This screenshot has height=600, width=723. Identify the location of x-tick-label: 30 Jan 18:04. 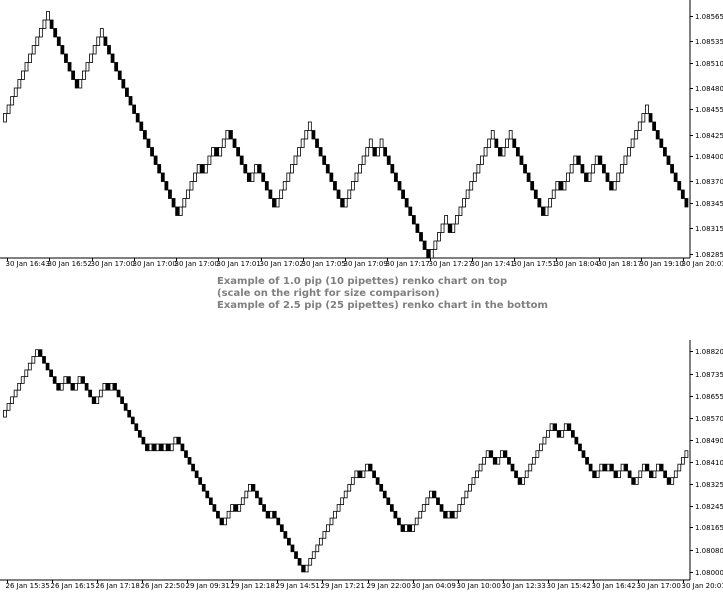
(577, 264).